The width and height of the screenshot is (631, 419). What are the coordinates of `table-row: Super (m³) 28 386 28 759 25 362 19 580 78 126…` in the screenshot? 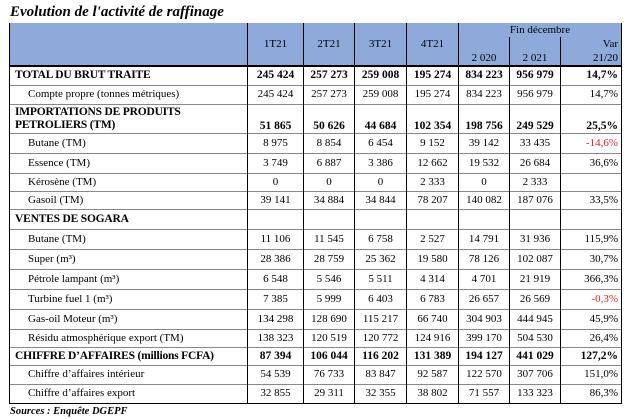 It's located at (315, 259).